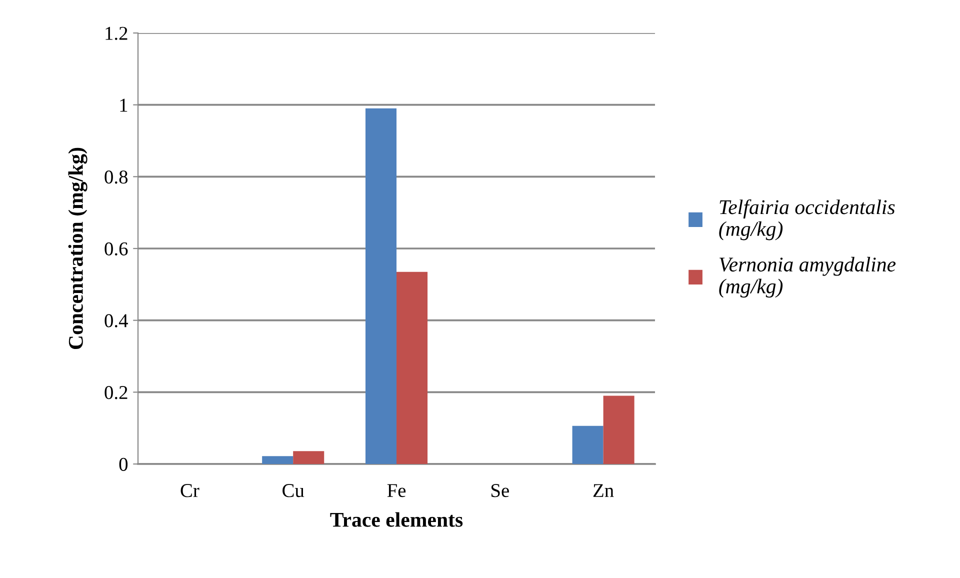  Describe the element at coordinates (123, 464) in the screenshot. I see `y-tick-label: 0` at that location.